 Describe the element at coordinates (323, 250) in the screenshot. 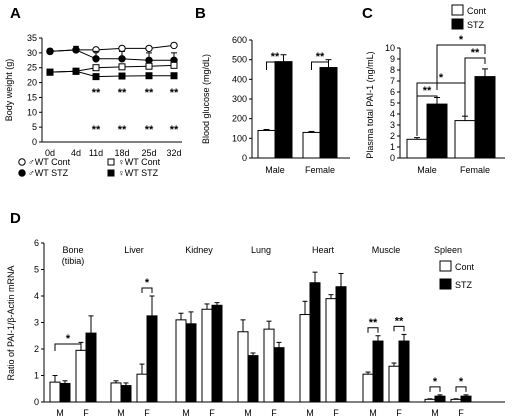

I see `d-tissue-label: Heart` at that location.